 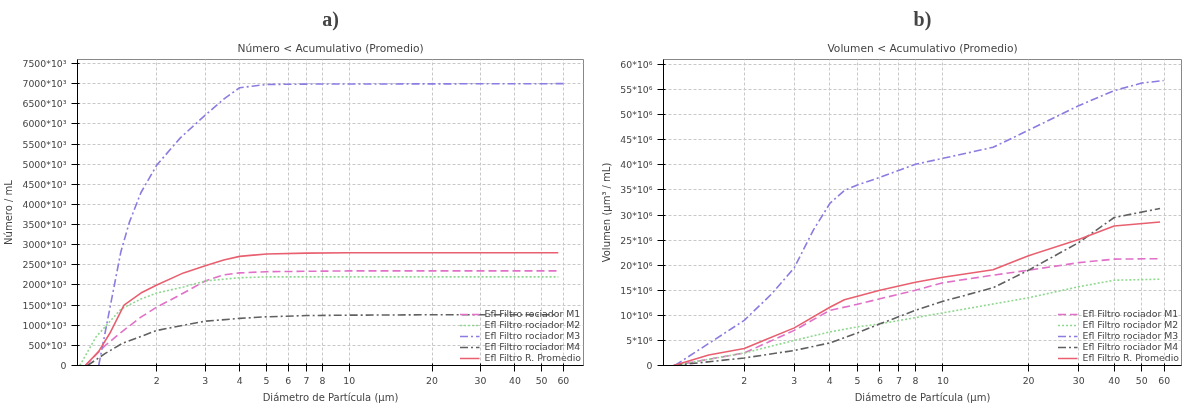 I want to click on y-tick-label: 1500*10³, so click(x=44, y=305).